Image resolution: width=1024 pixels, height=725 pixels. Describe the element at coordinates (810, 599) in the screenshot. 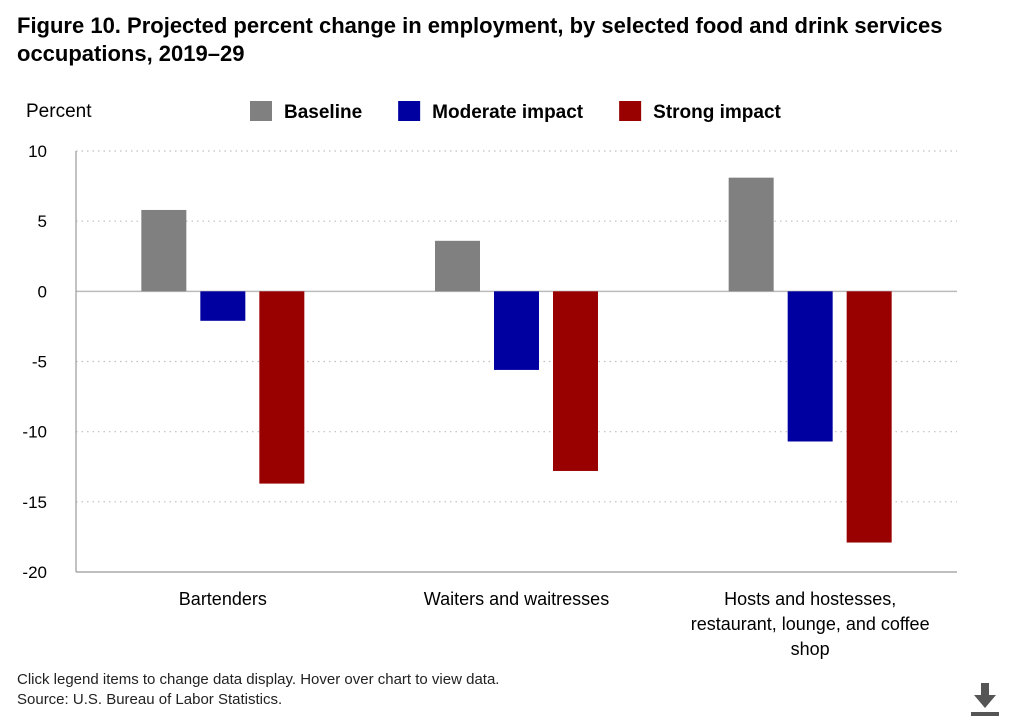

I see `x-tick-label: Hosts and hostesses,` at that location.